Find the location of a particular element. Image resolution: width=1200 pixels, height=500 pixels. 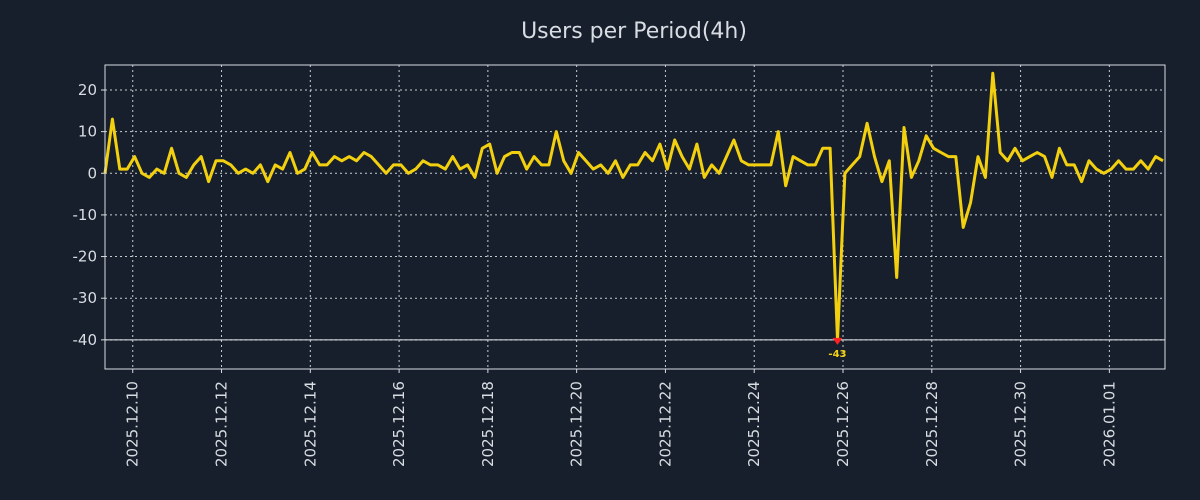

x-tick-label: 2026.01.01 is located at coordinates (1109, 424).